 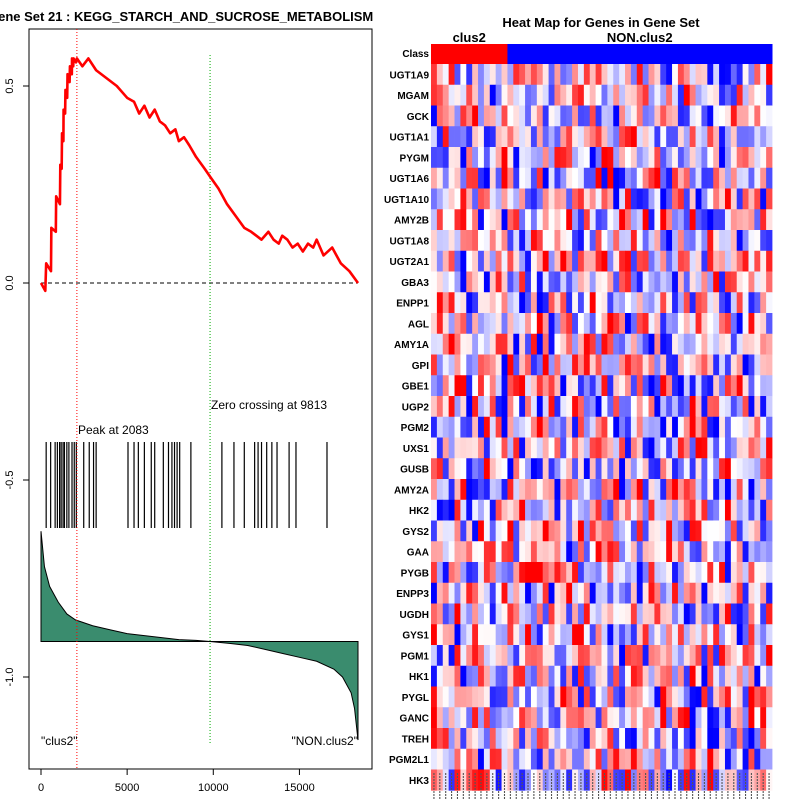 I want to click on gene-label: UGT2A1, so click(x=410, y=262).